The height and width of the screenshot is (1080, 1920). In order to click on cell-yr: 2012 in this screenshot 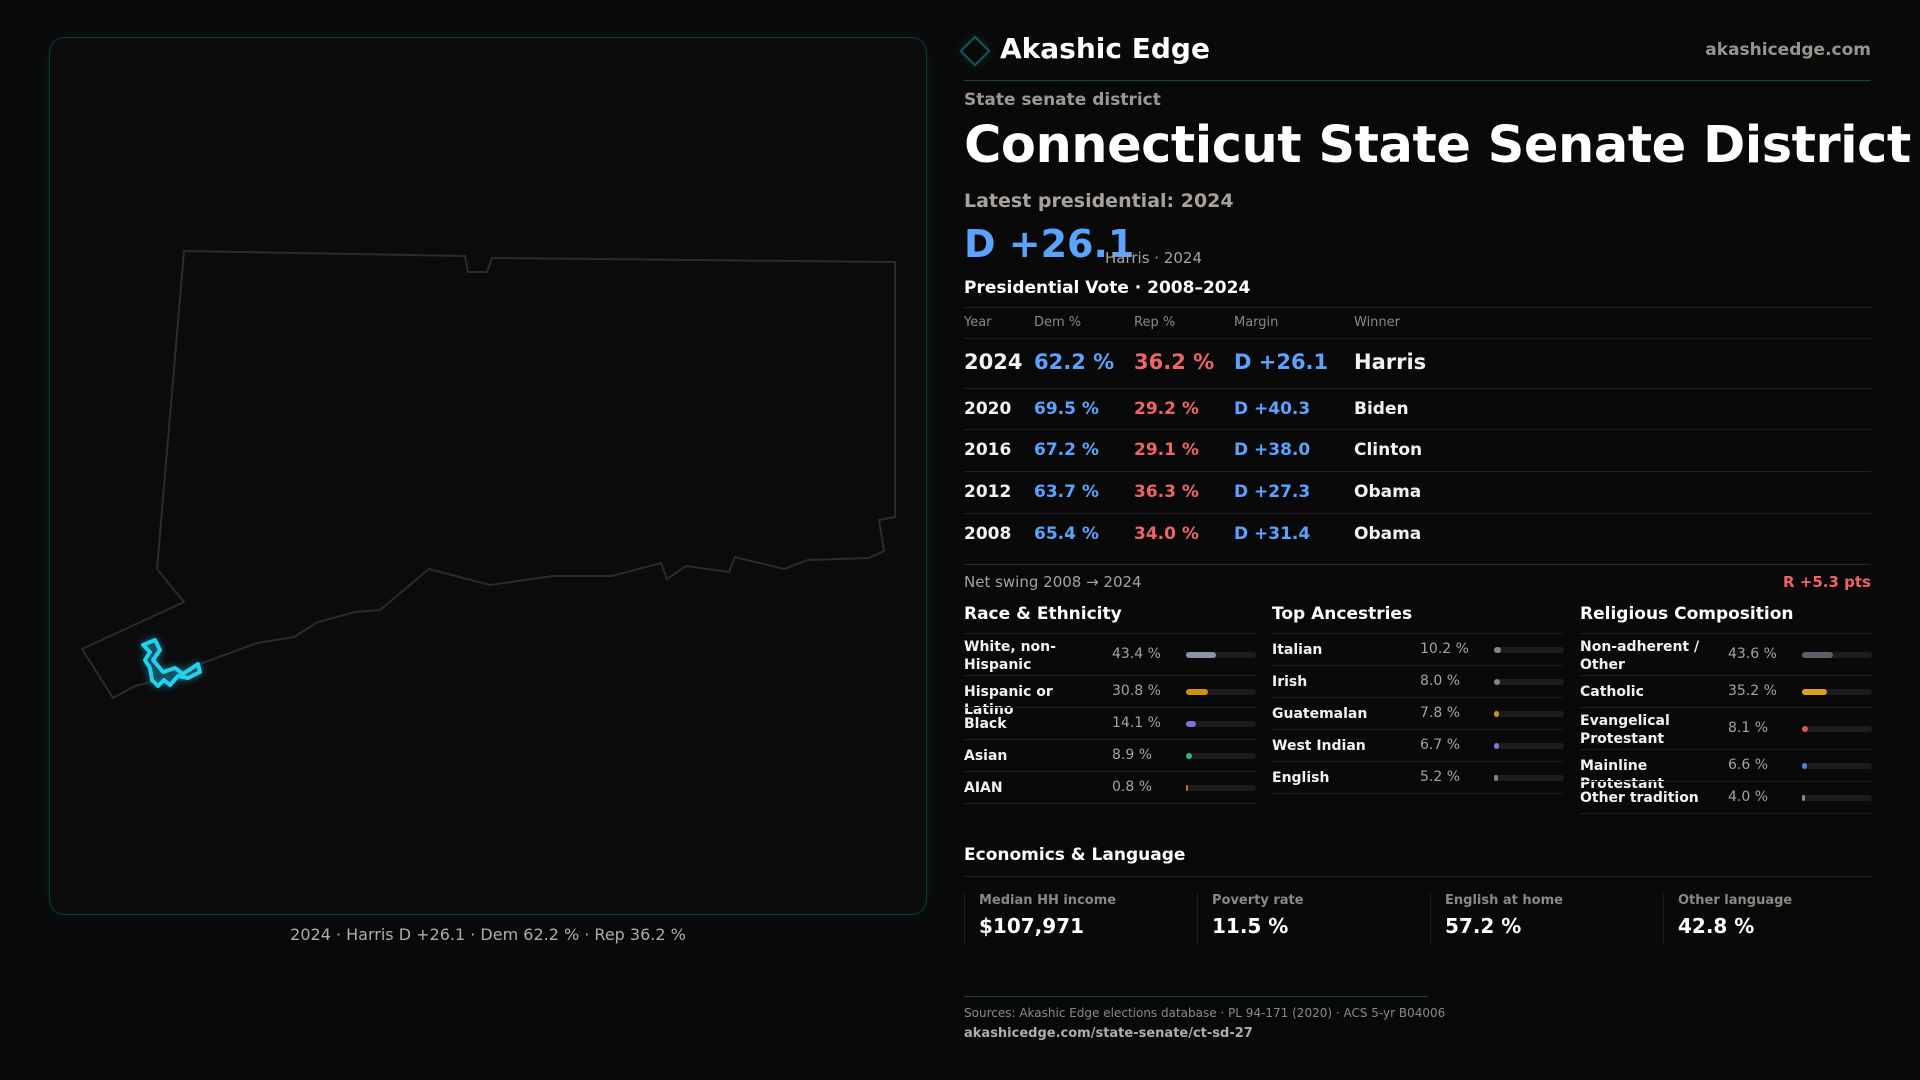, I will do `click(988, 492)`.